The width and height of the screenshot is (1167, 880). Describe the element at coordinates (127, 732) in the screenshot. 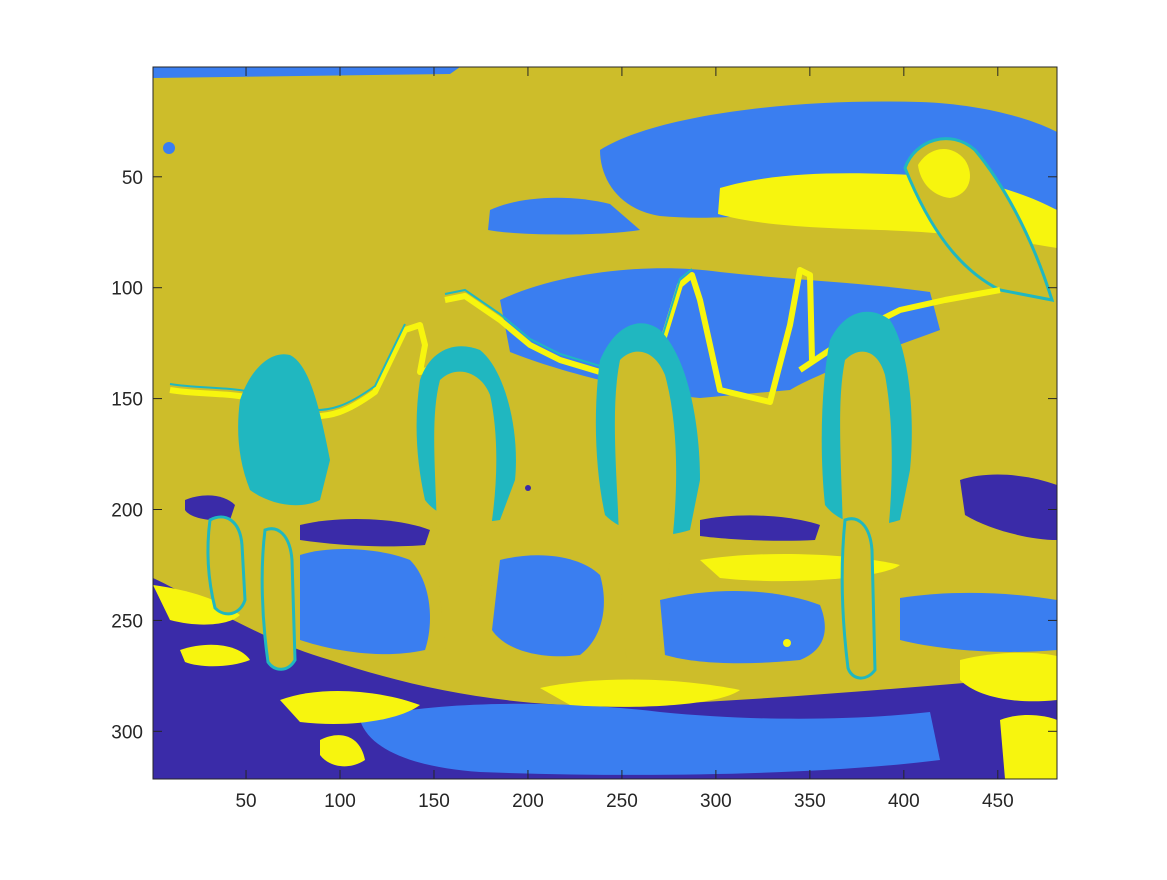

I see `y-tick-label: 300` at that location.